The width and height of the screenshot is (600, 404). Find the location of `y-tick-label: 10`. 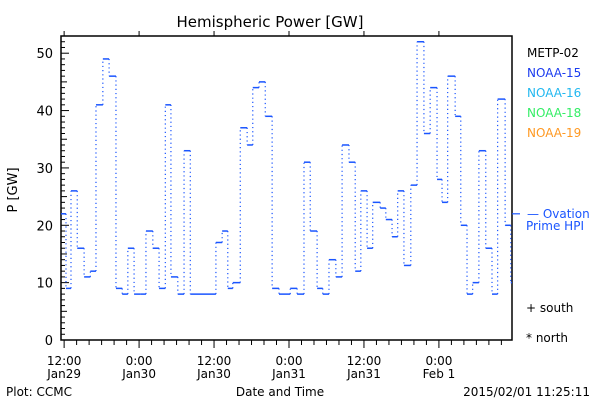

y-tick-label: 10 is located at coordinates (44, 284).